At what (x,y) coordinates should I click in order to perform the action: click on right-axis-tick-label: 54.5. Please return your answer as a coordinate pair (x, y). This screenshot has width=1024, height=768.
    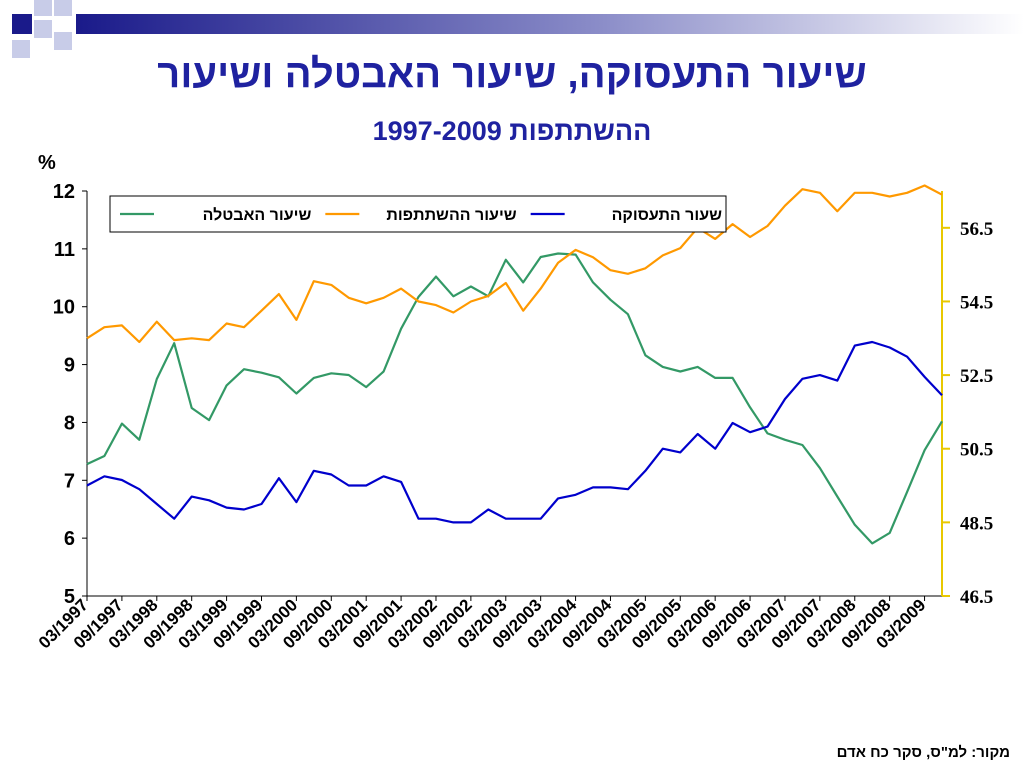
    Looking at the image, I should click on (976, 302).